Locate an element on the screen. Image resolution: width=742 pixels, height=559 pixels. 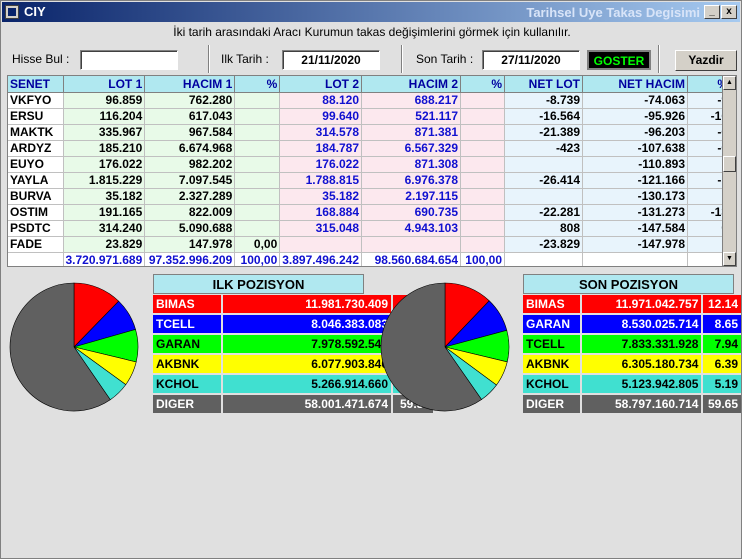
minimize-button: _ is located at coordinates (712, 12).